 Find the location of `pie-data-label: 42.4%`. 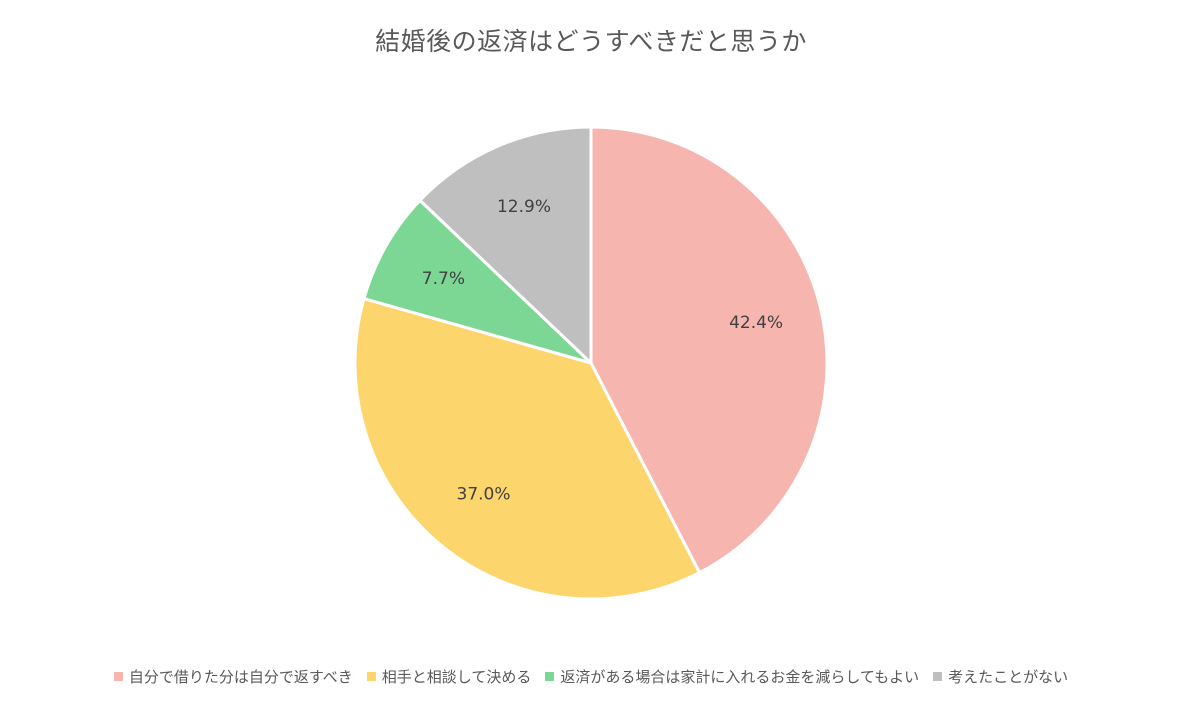

pie-data-label: 42.4% is located at coordinates (756, 323).